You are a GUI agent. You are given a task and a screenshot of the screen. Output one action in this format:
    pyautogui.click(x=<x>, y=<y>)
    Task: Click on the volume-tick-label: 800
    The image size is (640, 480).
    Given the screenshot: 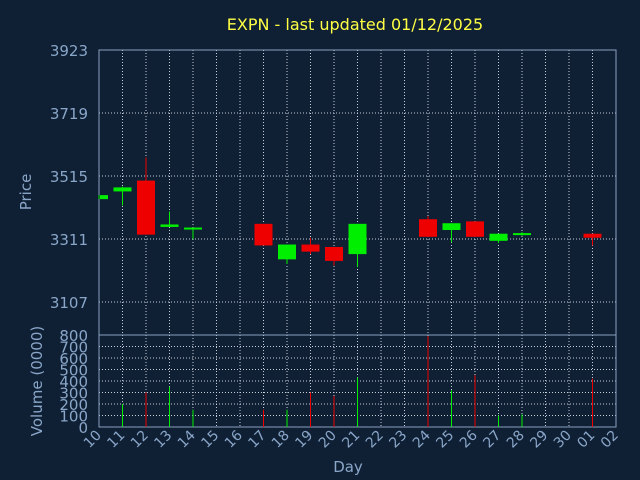 What is the action you would take?
    pyautogui.click(x=73, y=336)
    